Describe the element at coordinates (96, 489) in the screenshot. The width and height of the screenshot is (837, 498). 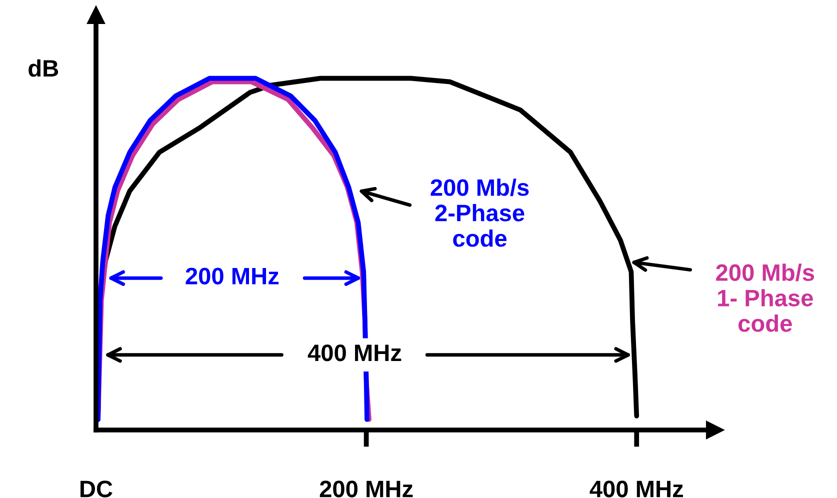
I see `x-tick-label: DC` at that location.